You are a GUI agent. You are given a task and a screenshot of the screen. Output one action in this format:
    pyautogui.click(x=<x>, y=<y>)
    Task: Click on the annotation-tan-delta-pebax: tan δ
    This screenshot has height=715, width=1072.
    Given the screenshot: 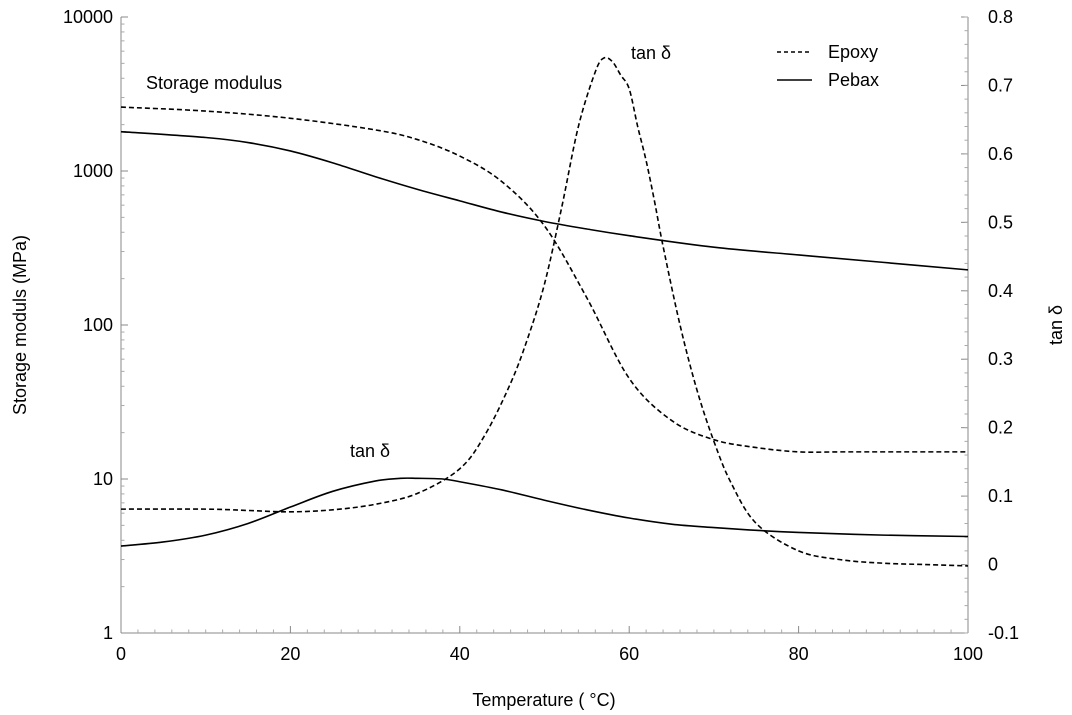 What is the action you would take?
    pyautogui.click(x=370, y=451)
    